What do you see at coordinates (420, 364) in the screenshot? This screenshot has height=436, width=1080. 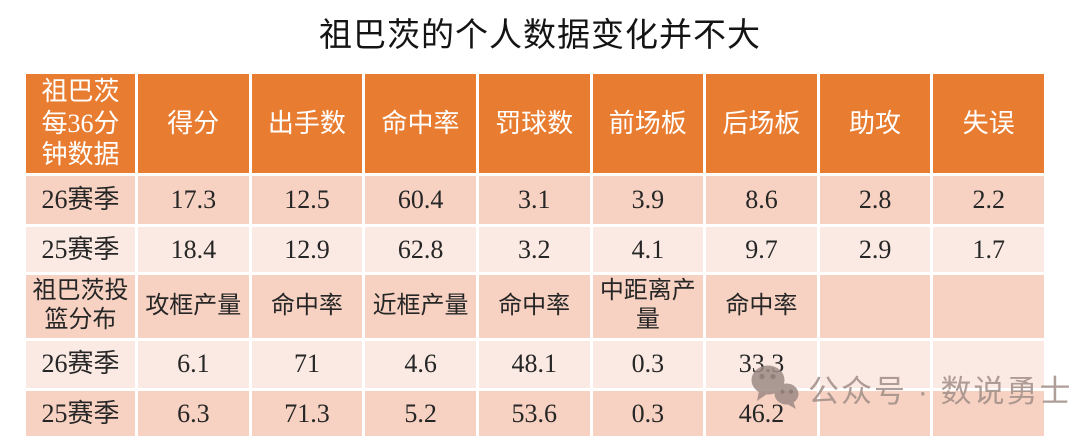 I see `value-cell: 4.6` at bounding box center [420, 364].